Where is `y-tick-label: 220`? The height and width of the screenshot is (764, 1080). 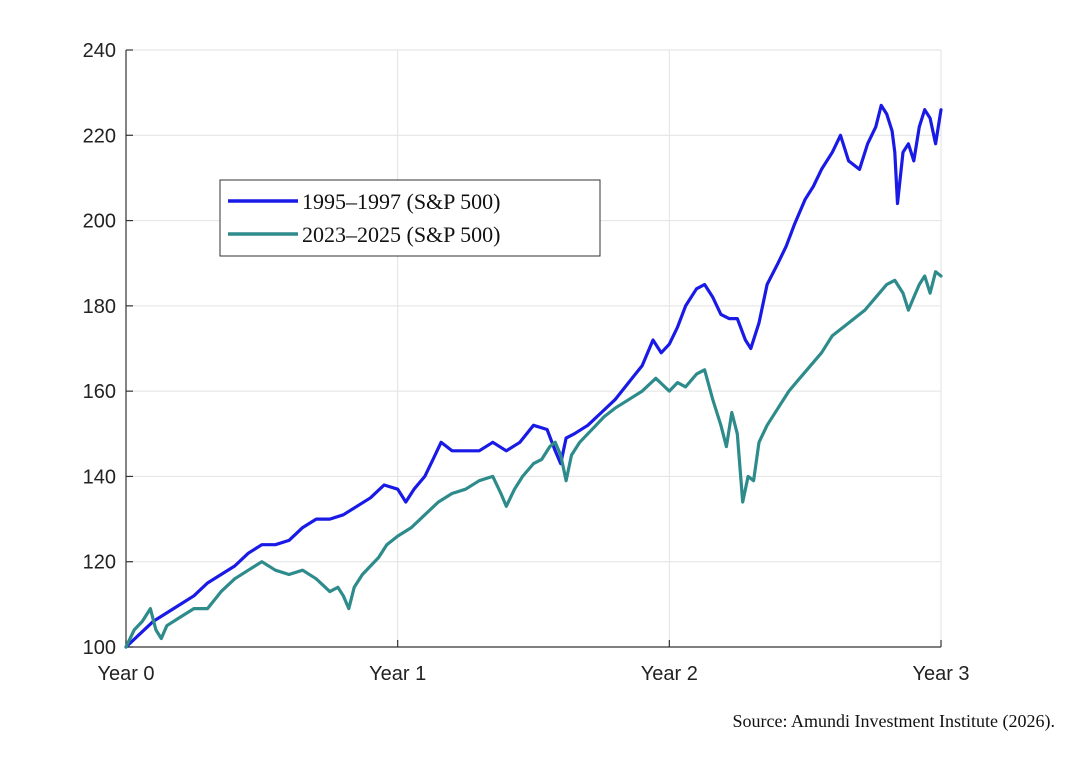 y-tick-label: 220 is located at coordinates (99, 136).